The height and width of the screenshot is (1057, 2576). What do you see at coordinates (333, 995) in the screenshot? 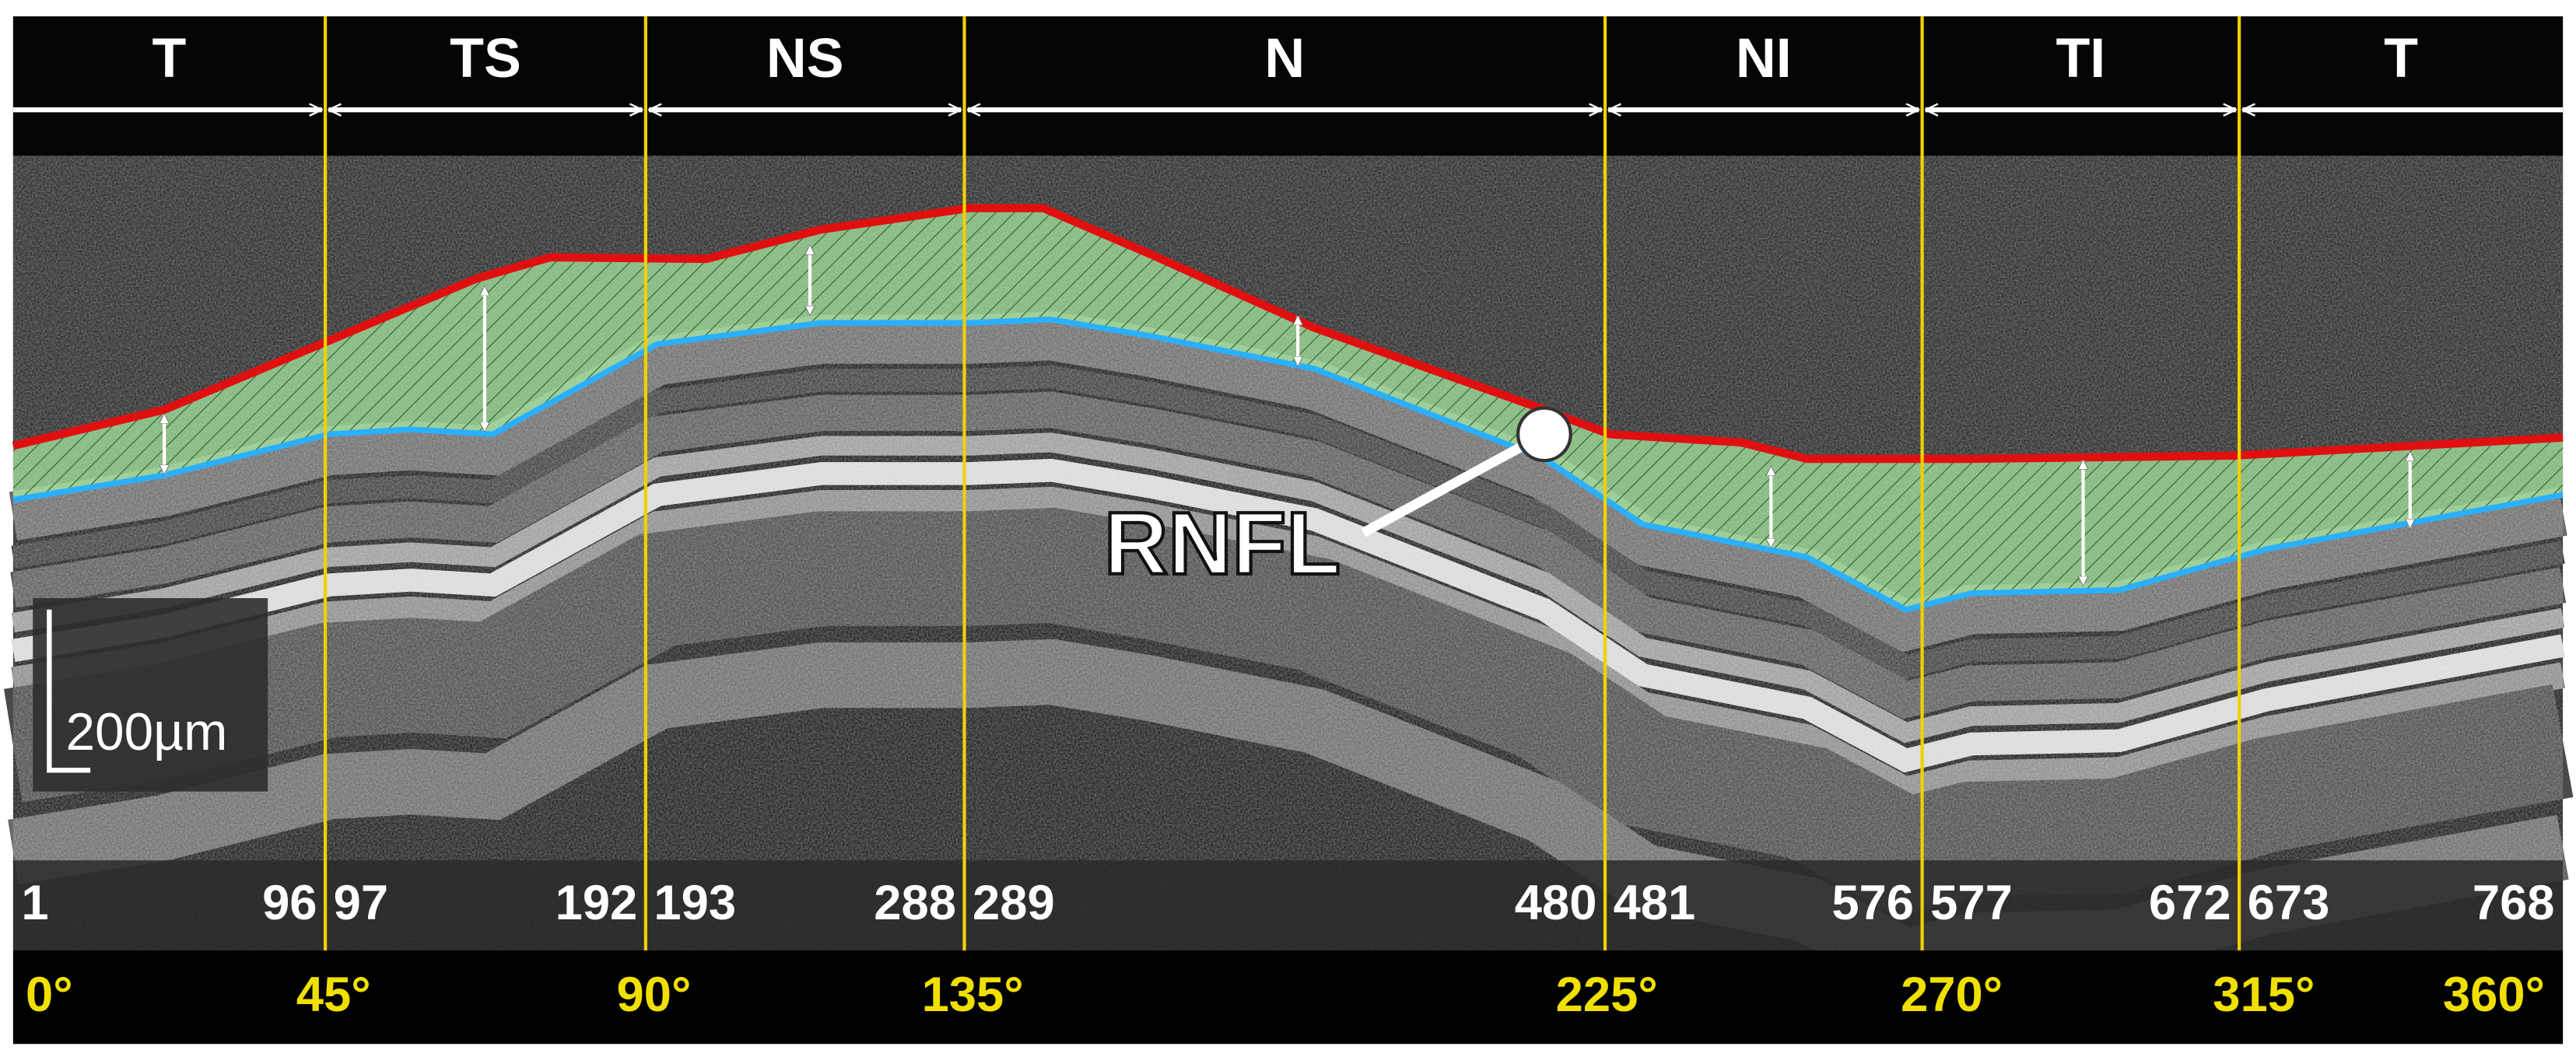
I see `degree-label: 45°` at bounding box center [333, 995].